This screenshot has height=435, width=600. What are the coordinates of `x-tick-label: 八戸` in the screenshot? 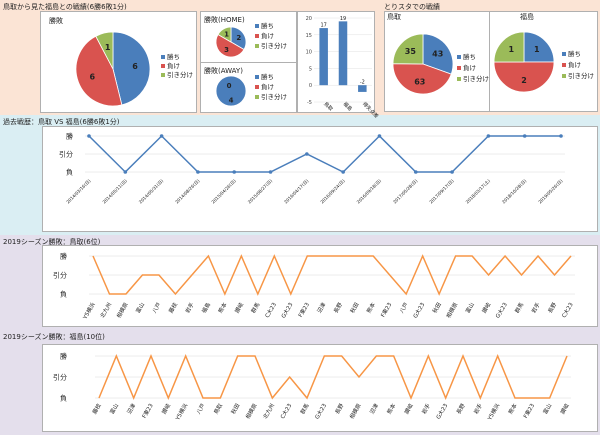 It's located at (157, 307).